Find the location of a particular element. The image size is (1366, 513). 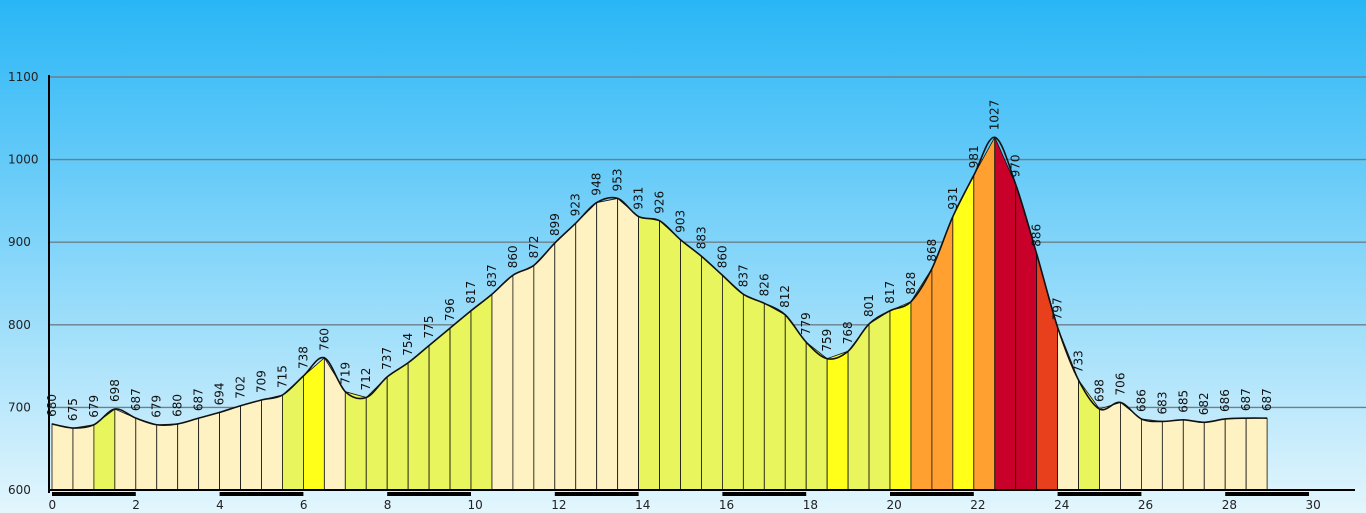

y-tick-label: 1000 is located at coordinates (23, 160).